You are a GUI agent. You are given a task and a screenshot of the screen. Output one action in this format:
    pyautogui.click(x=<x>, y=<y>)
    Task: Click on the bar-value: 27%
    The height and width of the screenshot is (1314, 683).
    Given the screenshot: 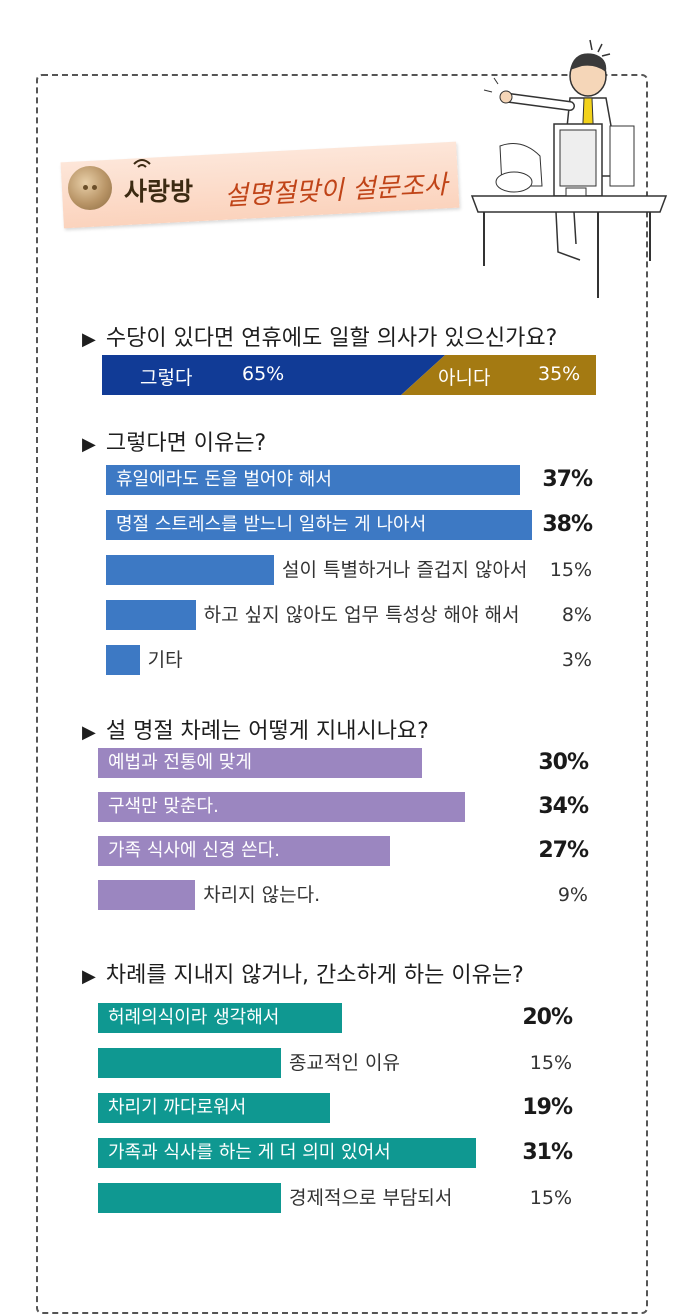 What is the action you would take?
    pyautogui.click(x=563, y=850)
    